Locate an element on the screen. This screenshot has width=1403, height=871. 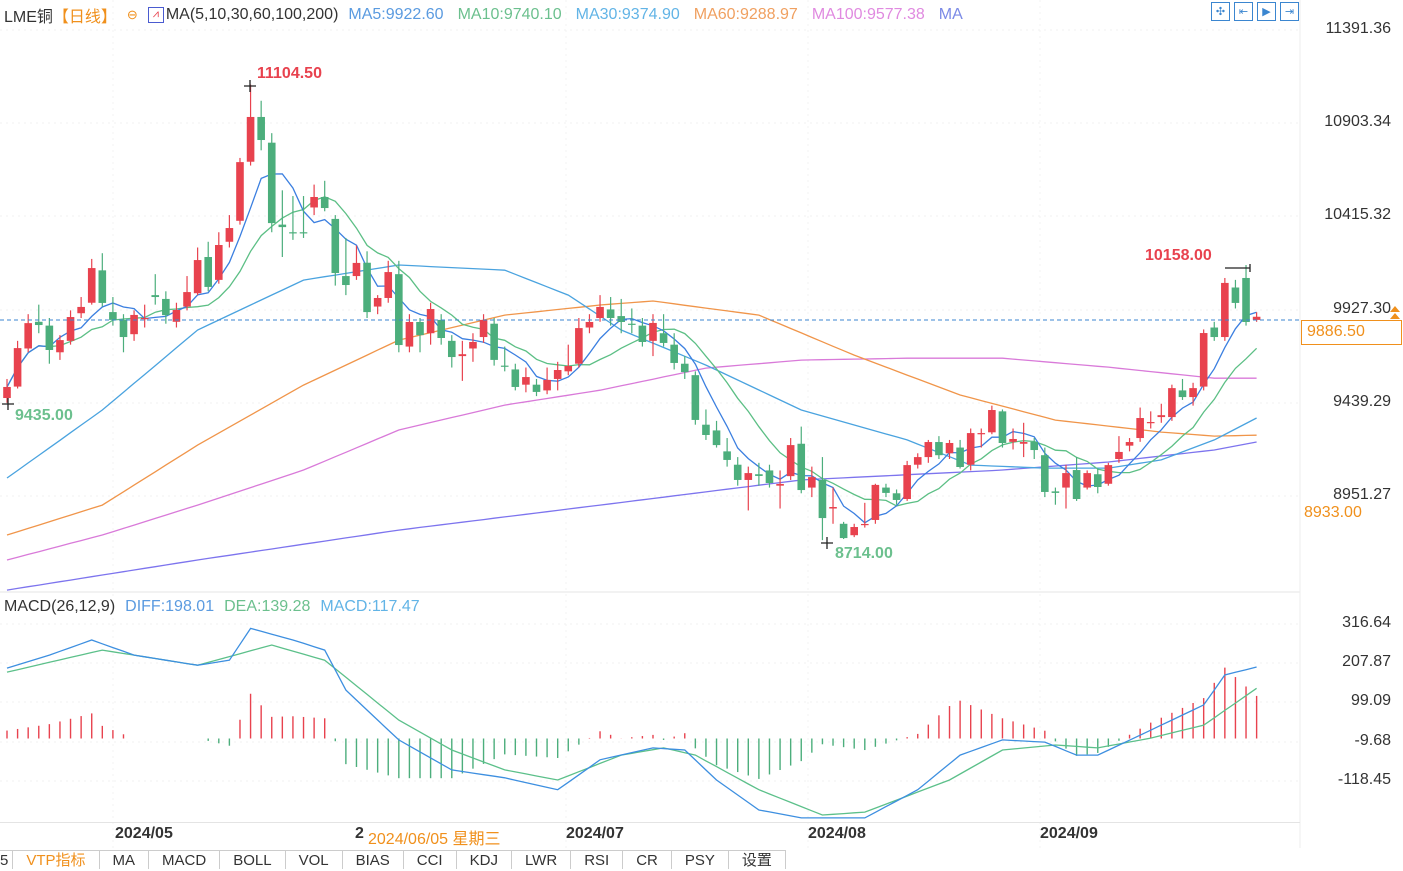
low-annotation: 8714.00 is located at coordinates (864, 553).